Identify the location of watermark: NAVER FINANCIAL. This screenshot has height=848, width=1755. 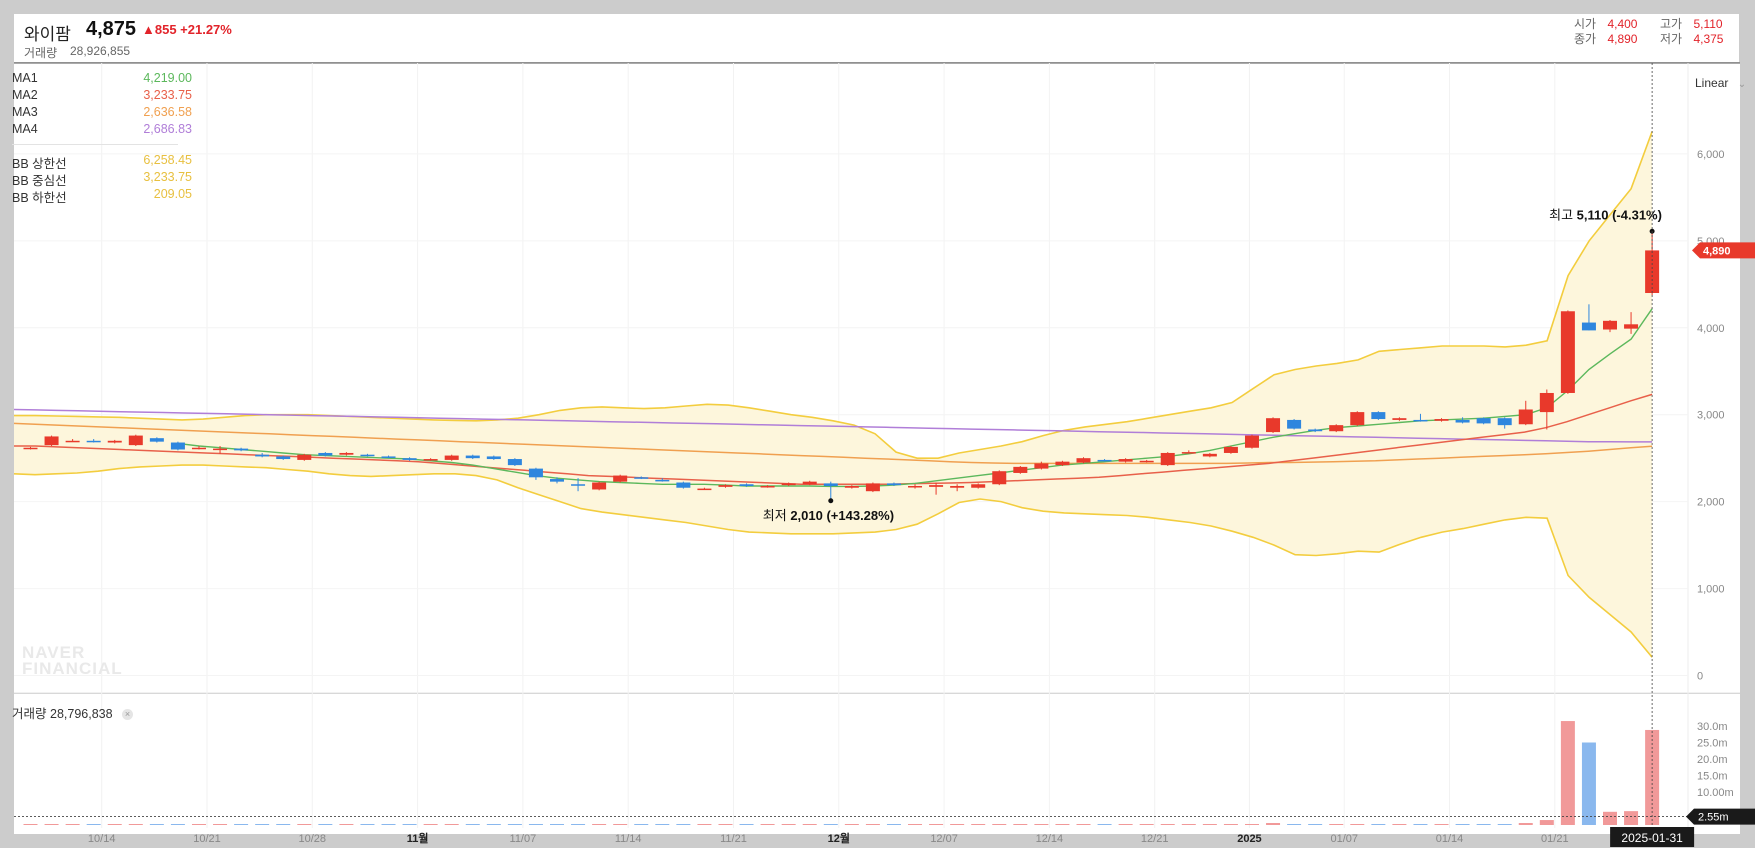
(72, 661).